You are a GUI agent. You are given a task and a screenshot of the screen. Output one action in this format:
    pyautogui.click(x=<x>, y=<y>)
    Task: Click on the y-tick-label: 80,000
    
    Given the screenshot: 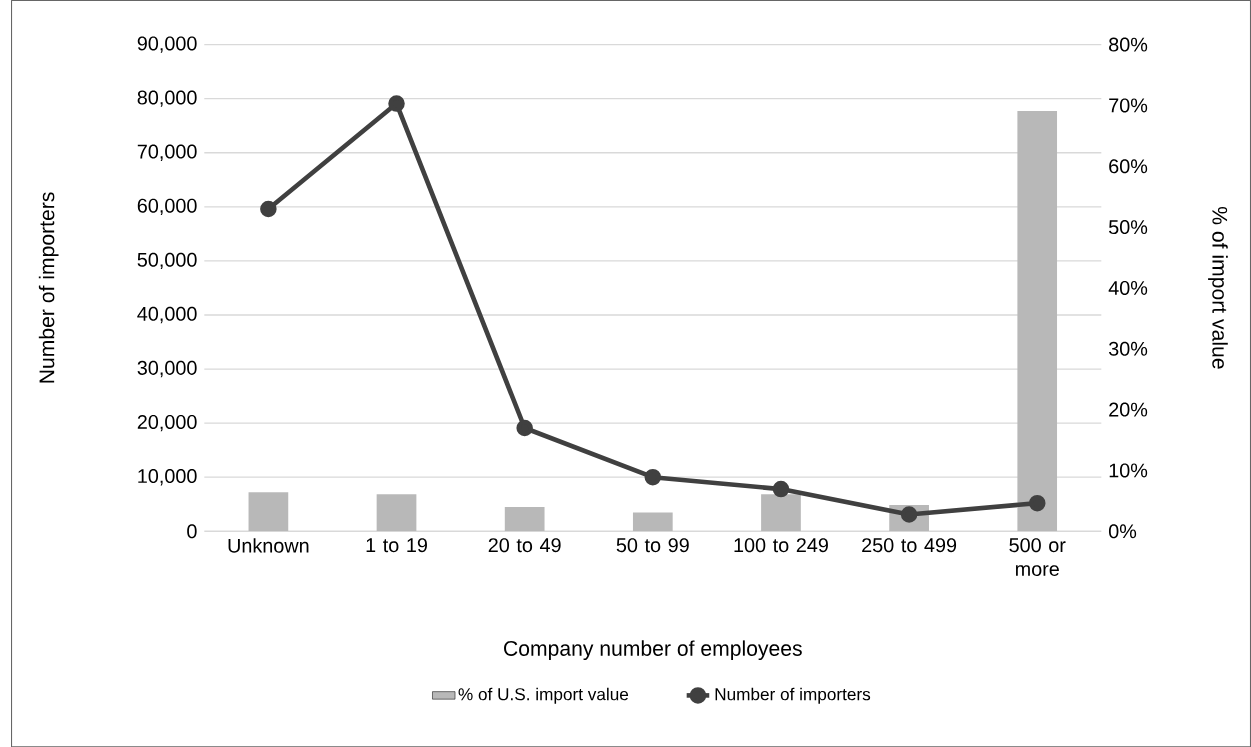 What is the action you would take?
    pyautogui.click(x=167, y=98)
    